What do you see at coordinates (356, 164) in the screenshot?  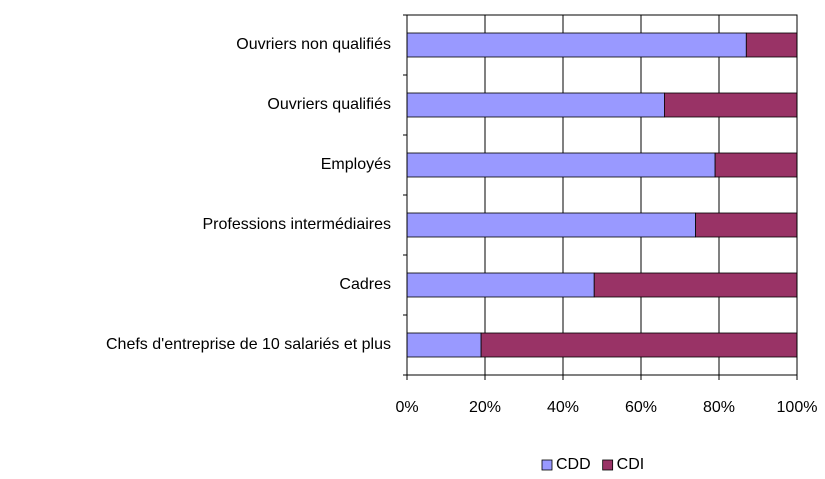 I see `y-tick-label: Employés` at bounding box center [356, 164].